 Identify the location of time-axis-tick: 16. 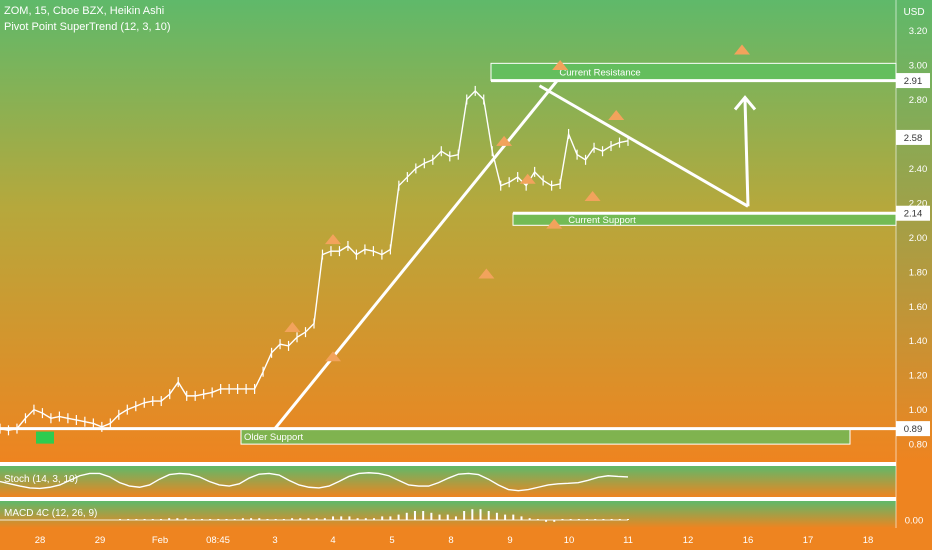
(748, 540).